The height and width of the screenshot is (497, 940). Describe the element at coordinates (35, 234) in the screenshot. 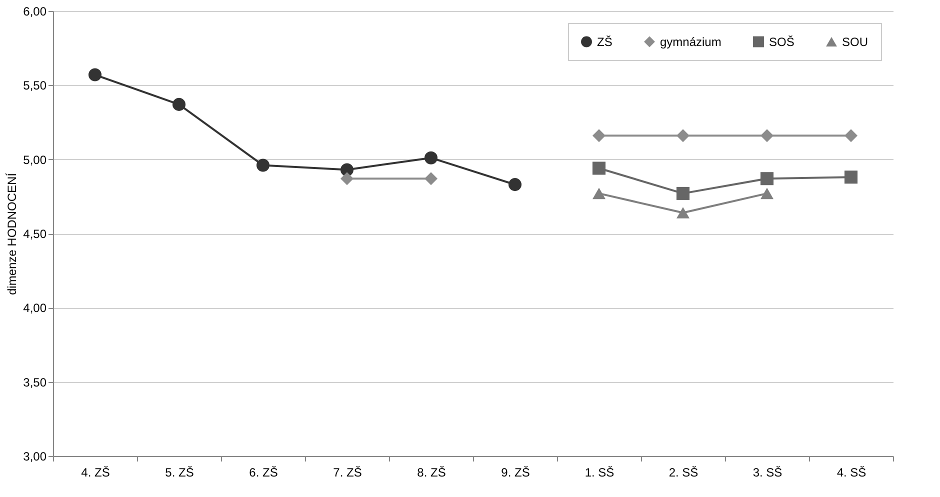

I see `y-tick-label: 4,50` at that location.